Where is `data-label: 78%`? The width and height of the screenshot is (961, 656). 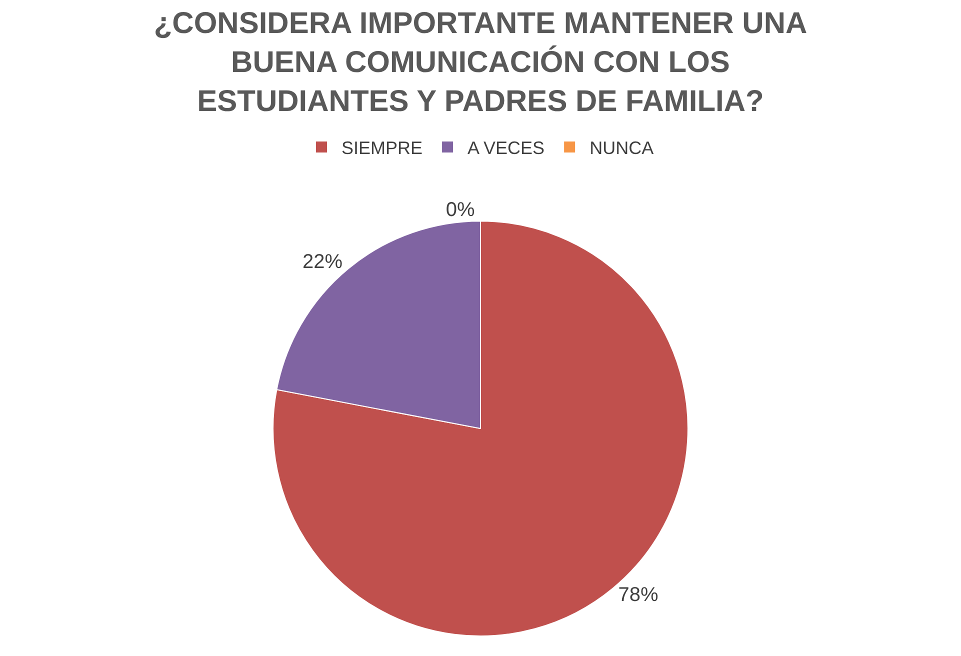 data-label: 78% is located at coordinates (638, 595).